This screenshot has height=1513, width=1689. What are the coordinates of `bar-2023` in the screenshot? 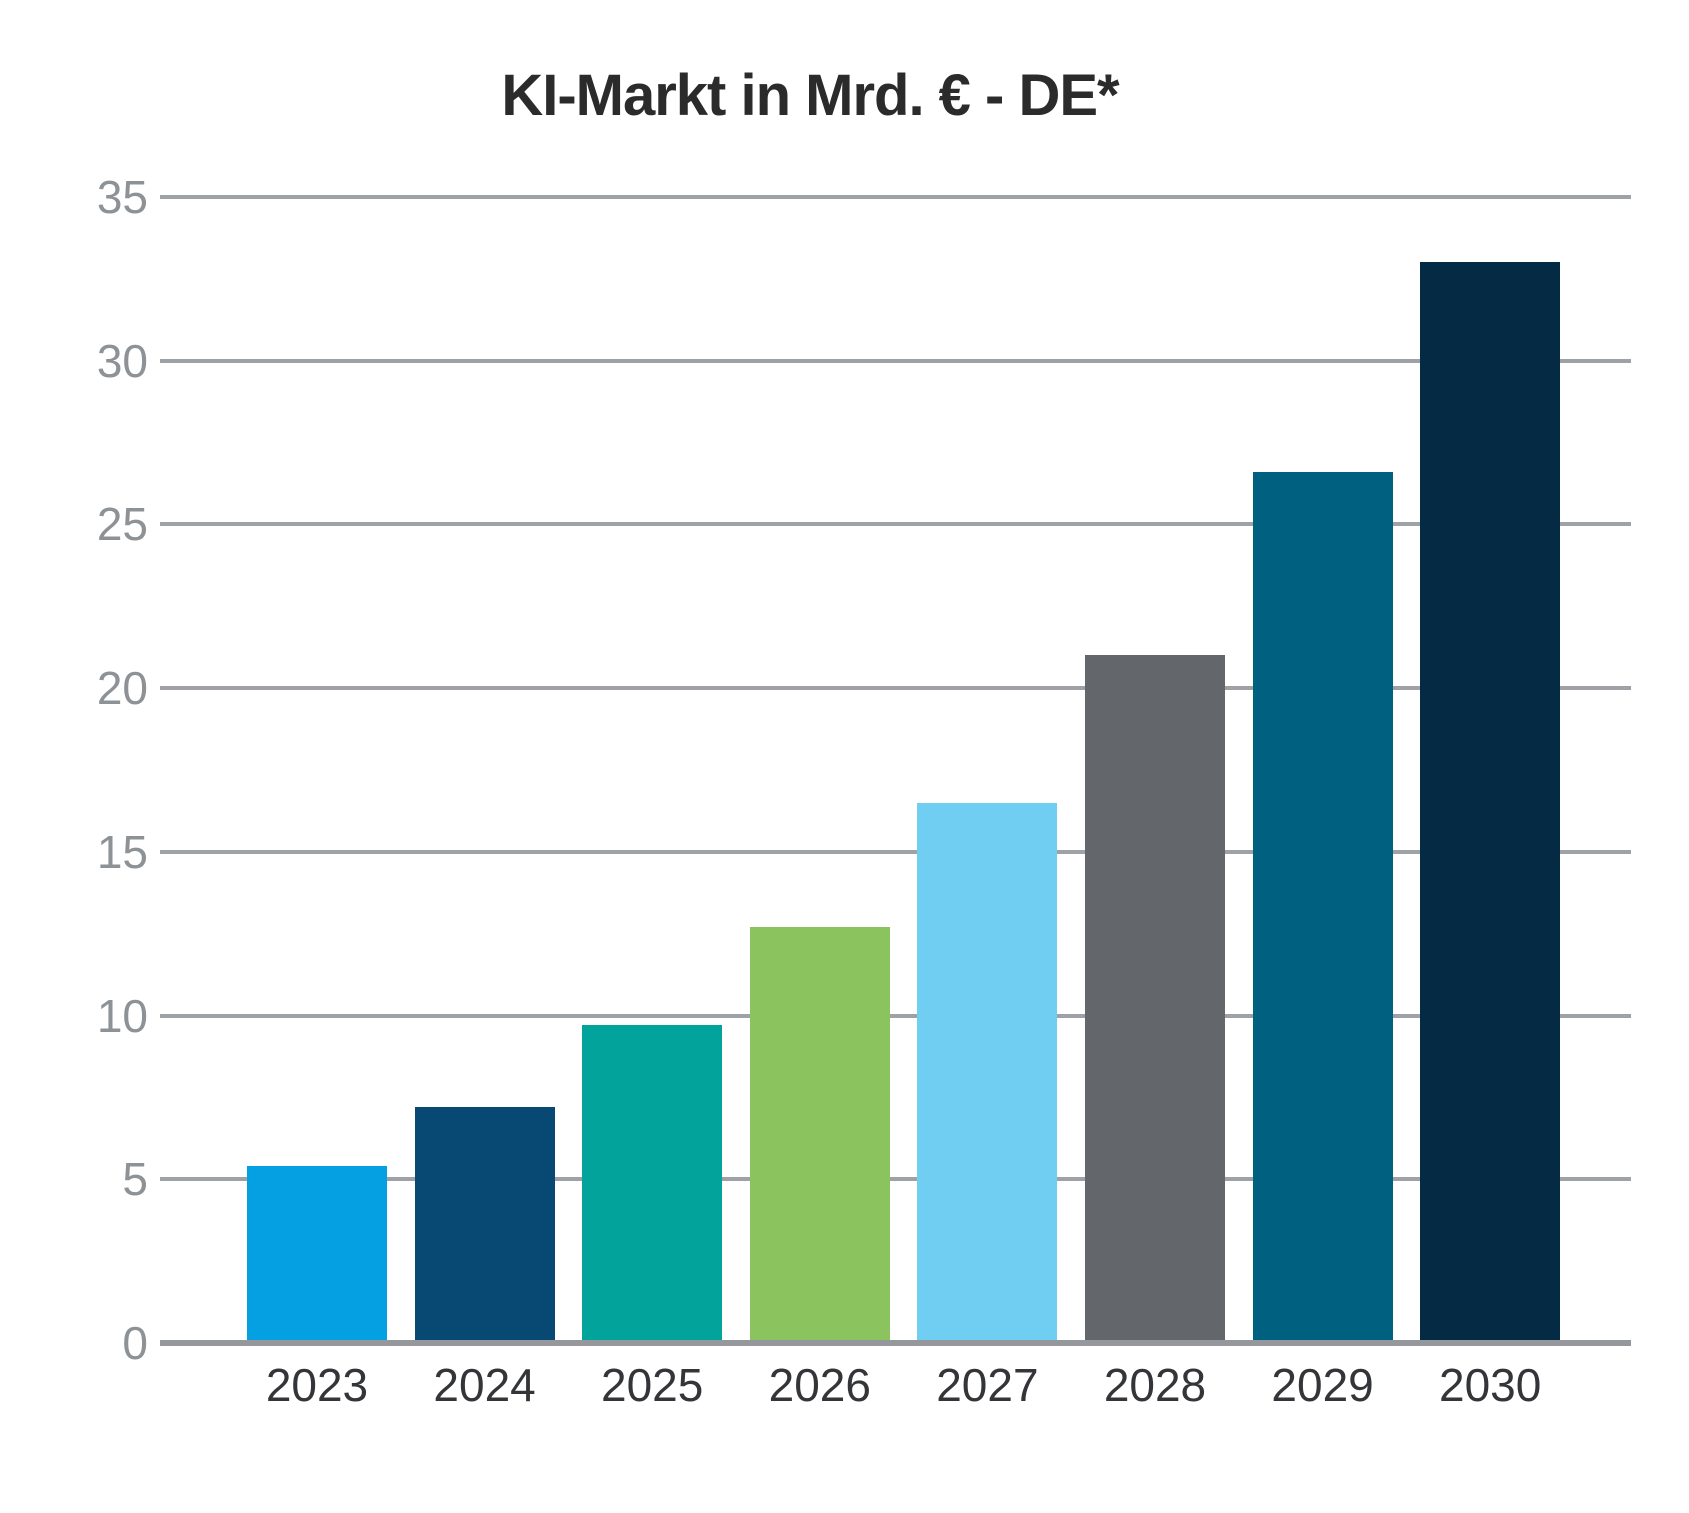 It's located at (317, 1254).